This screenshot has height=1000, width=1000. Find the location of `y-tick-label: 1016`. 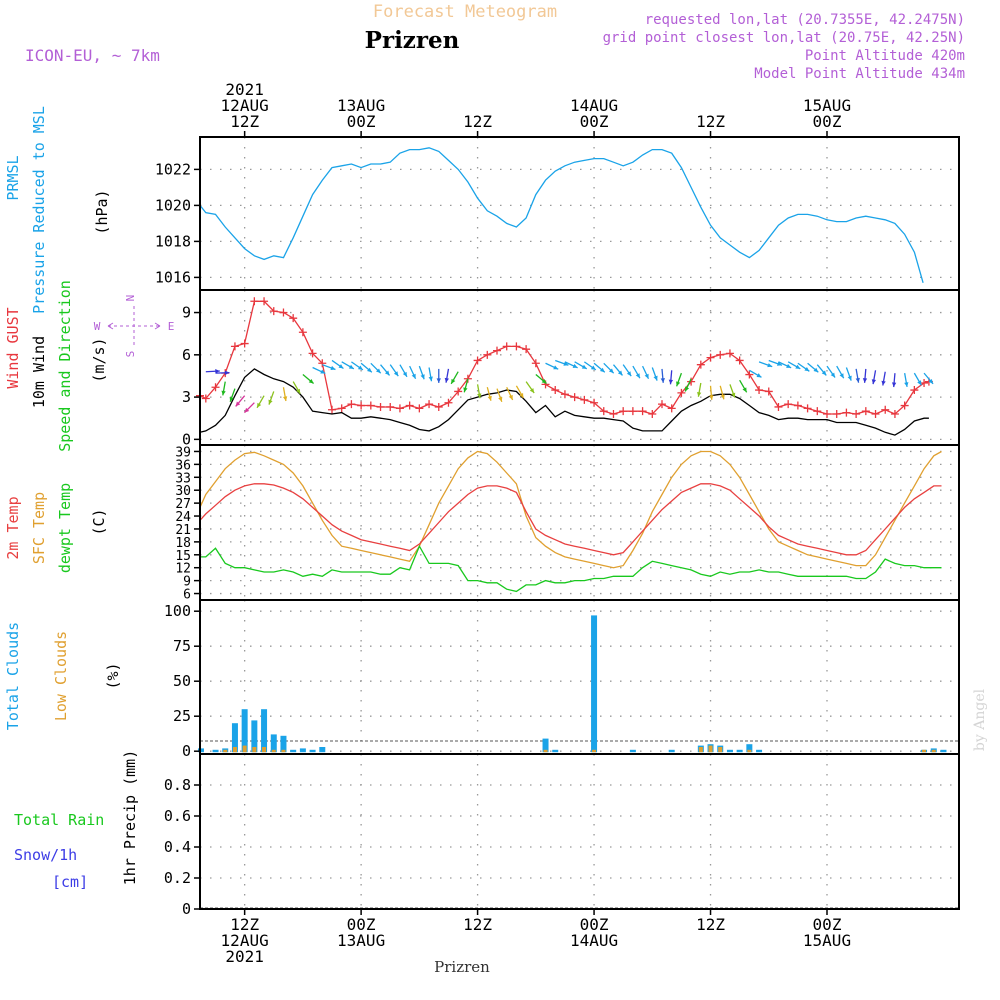

y-tick-label: 1016 is located at coordinates (173, 277).